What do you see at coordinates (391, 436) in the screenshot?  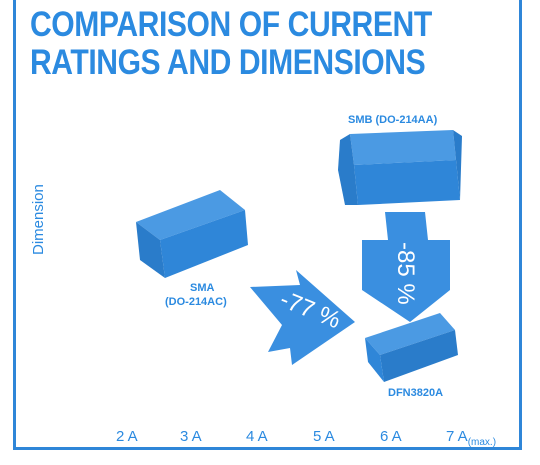 I see `x-tick-6a: 6 A` at bounding box center [391, 436].